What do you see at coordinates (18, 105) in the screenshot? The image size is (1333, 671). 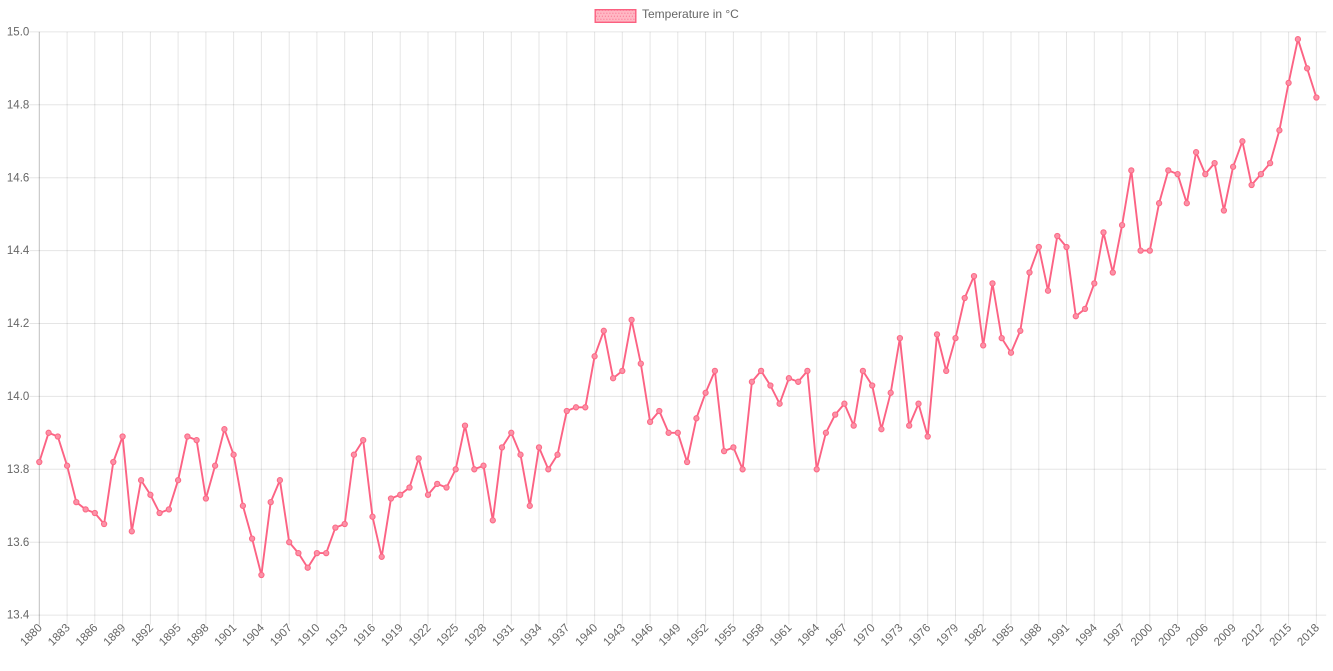 I see `svg-text: 14.8` at bounding box center [18, 105].